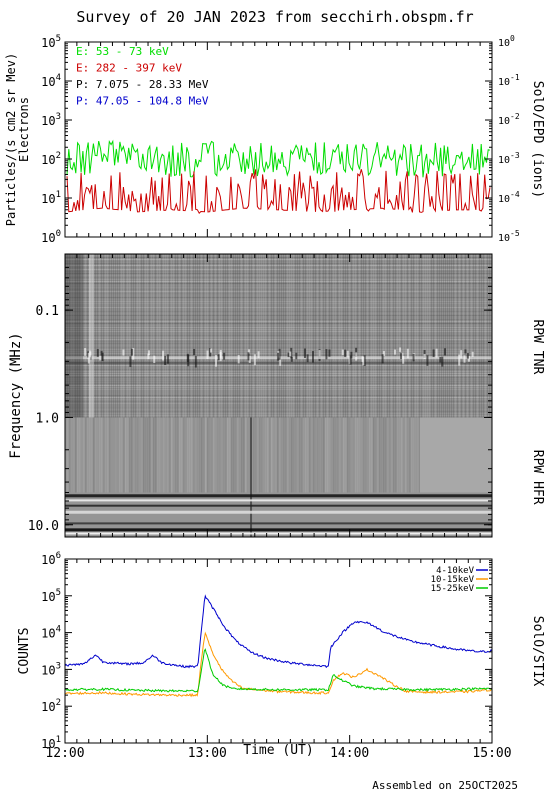 This screenshot has width=550, height=800. I want to click on epd-legend-entry: P: 7.075 - 28.33 MeV, so click(142, 84).